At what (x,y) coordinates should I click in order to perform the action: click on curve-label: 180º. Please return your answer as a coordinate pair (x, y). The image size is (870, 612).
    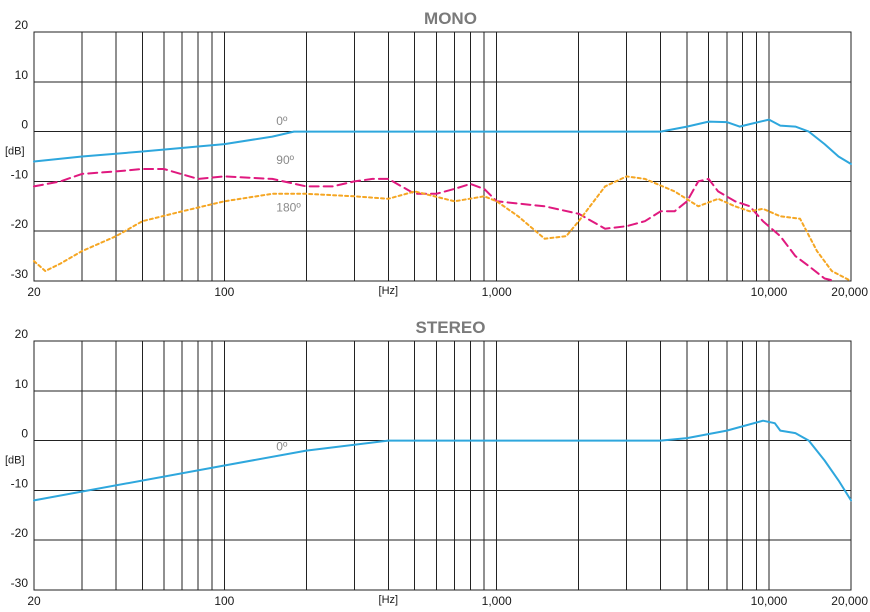
    Looking at the image, I should click on (288, 207).